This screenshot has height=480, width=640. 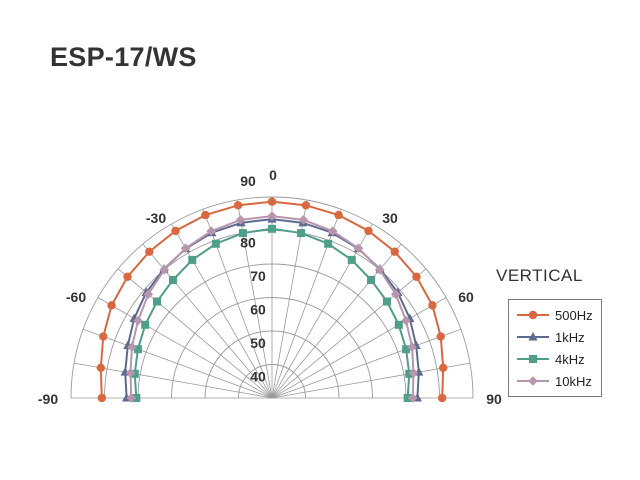 What do you see at coordinates (570, 337) in the screenshot?
I see `legend-label: 1kHz` at bounding box center [570, 337].